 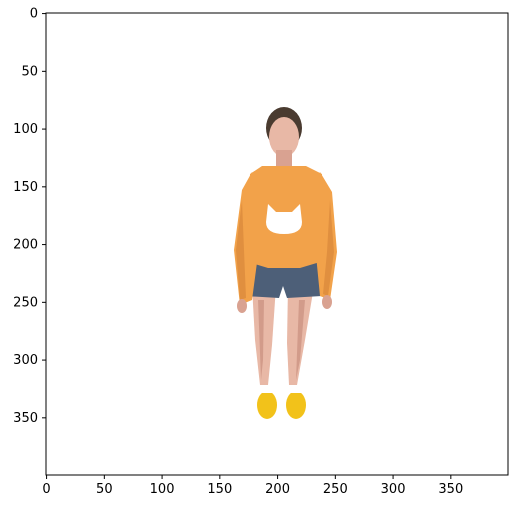 I want to click on x-tick-label: 150, so click(x=219, y=489).